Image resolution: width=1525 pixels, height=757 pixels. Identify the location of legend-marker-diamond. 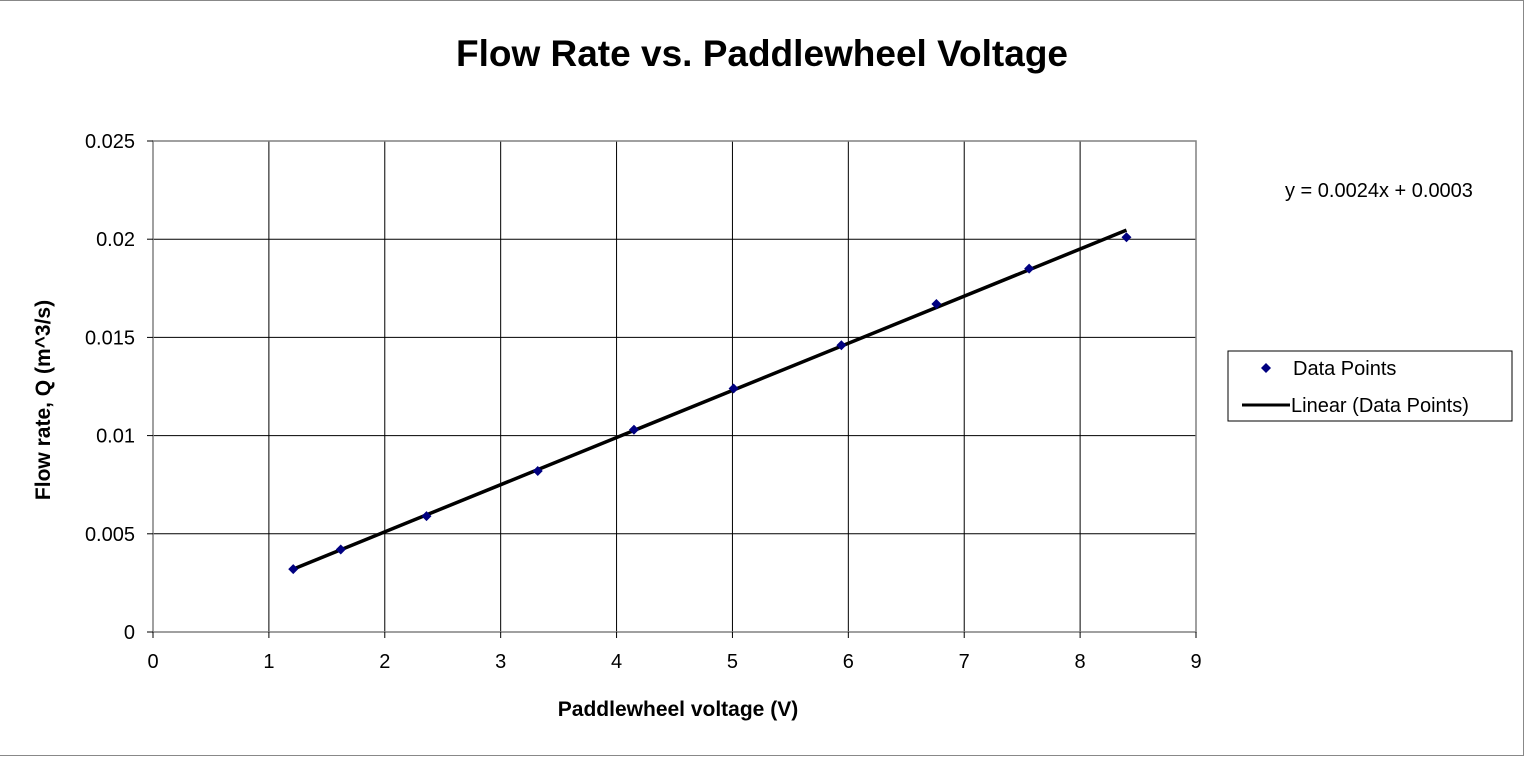
(1266, 368).